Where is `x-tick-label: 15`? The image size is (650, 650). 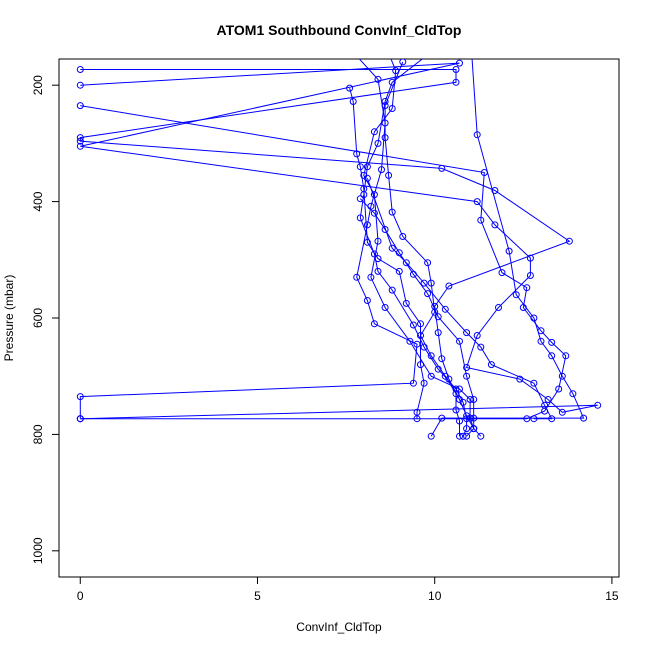 x-tick-label: 15 is located at coordinates (612, 596).